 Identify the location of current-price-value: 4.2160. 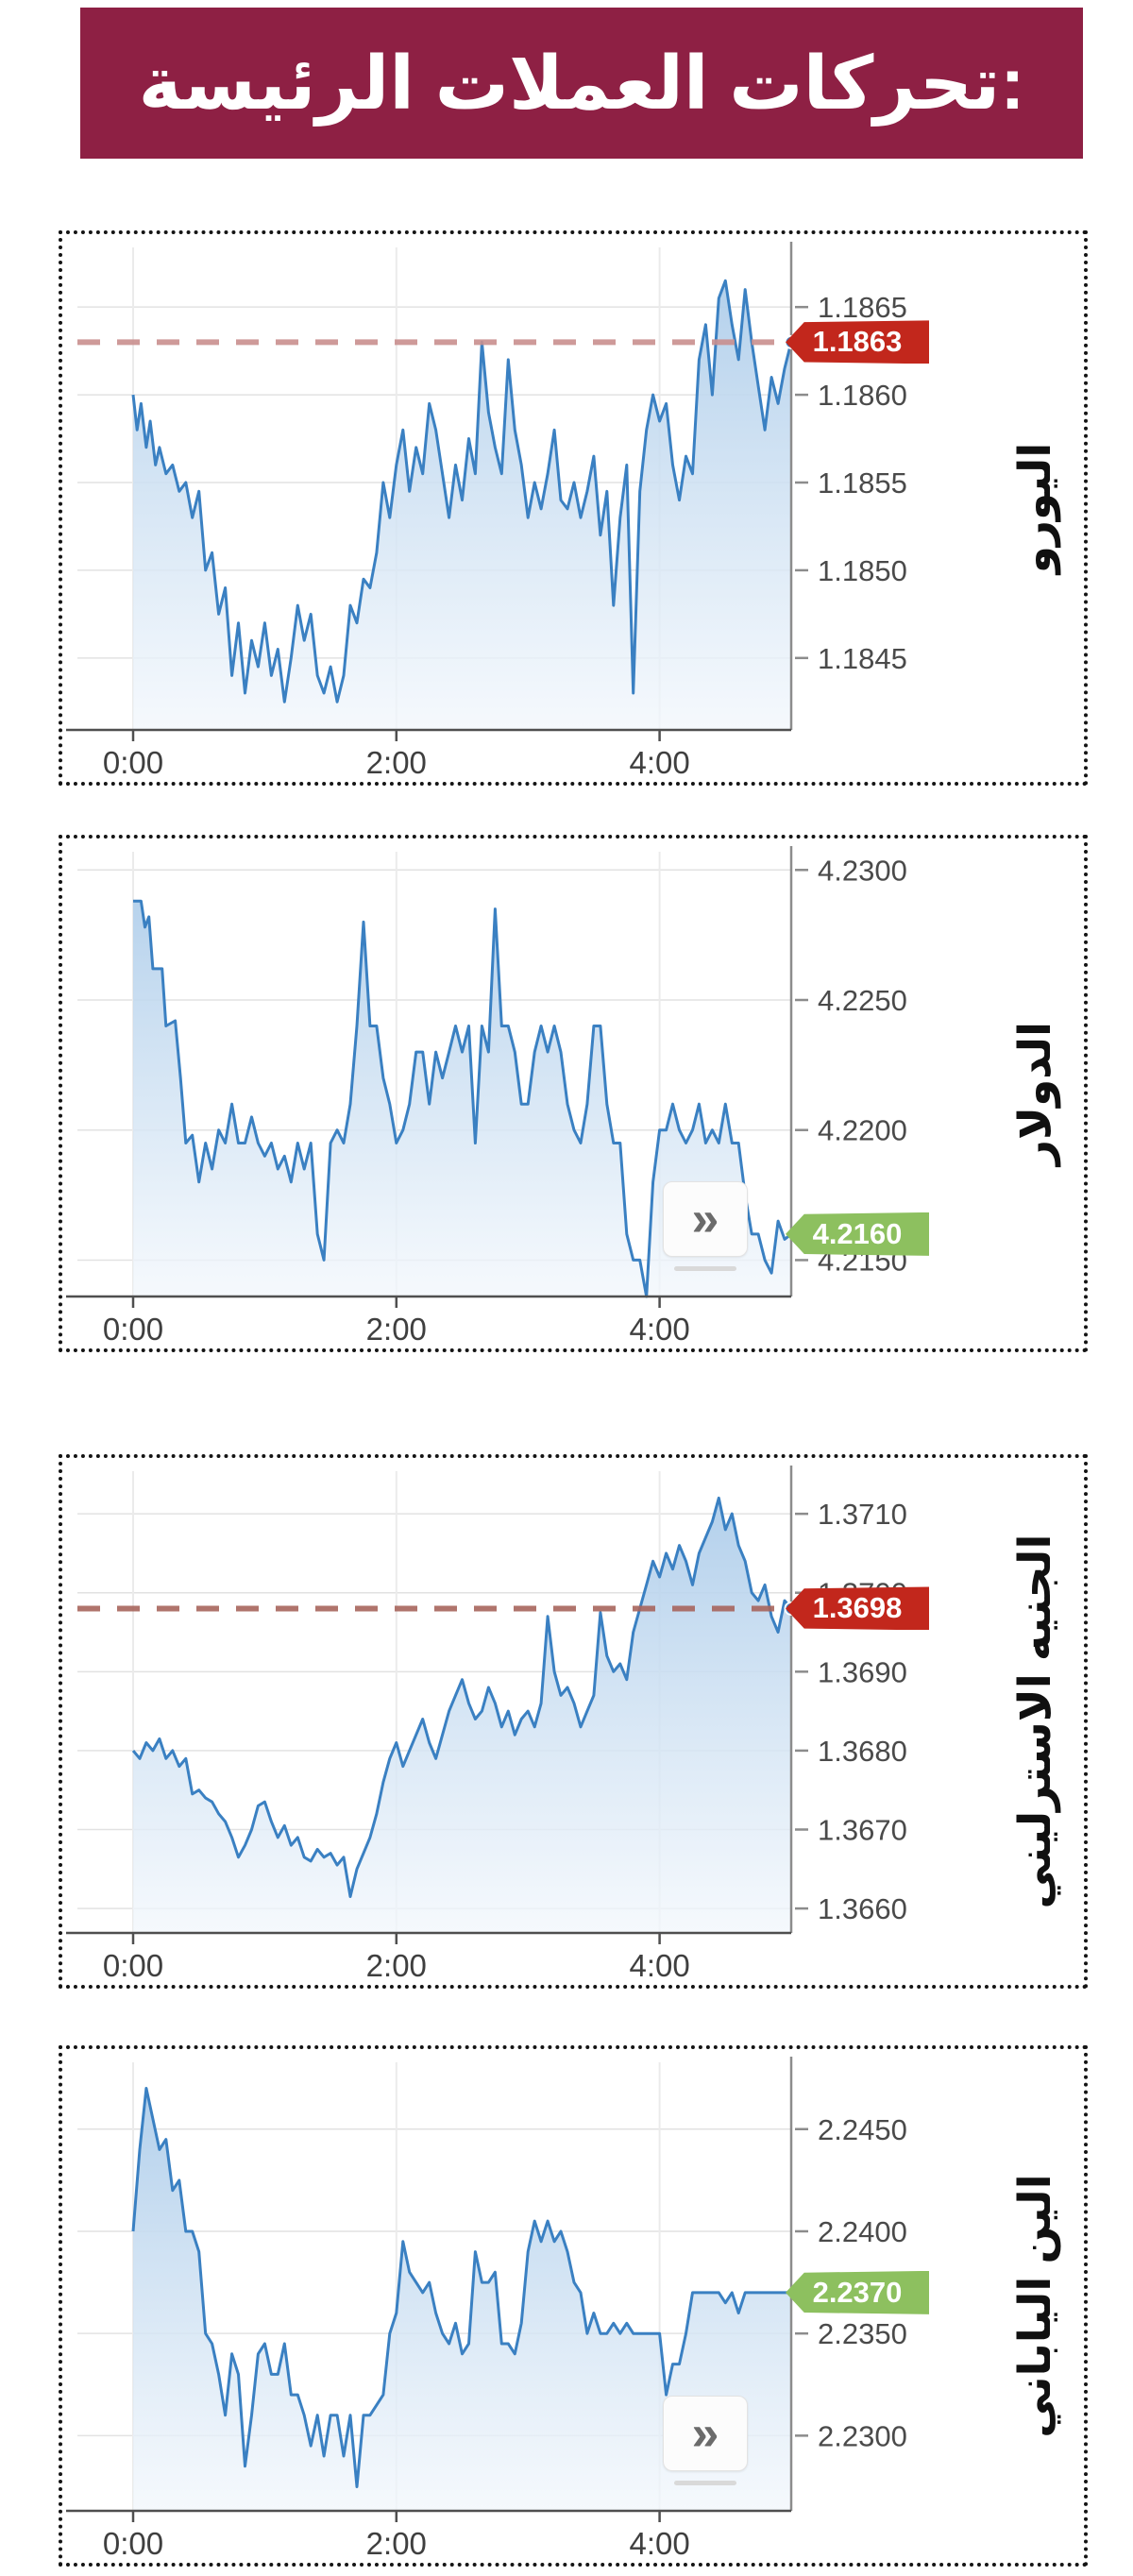
(858, 1233).